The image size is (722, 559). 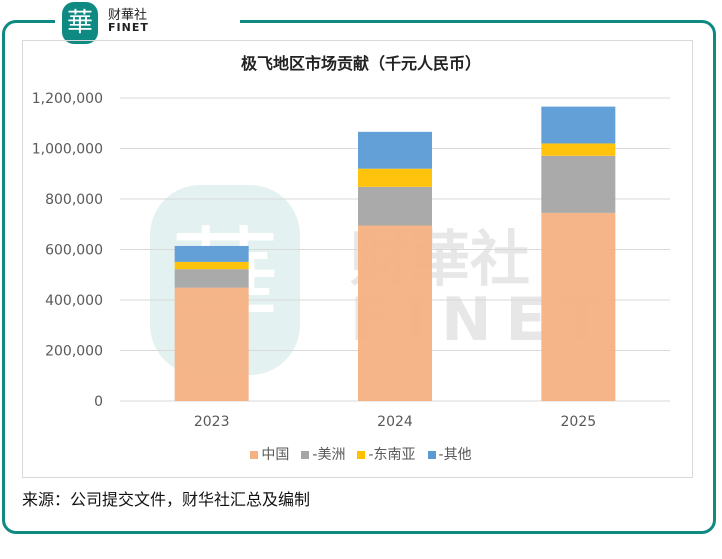 I want to click on y-tick-label: 1,000,000, so click(x=67, y=150).